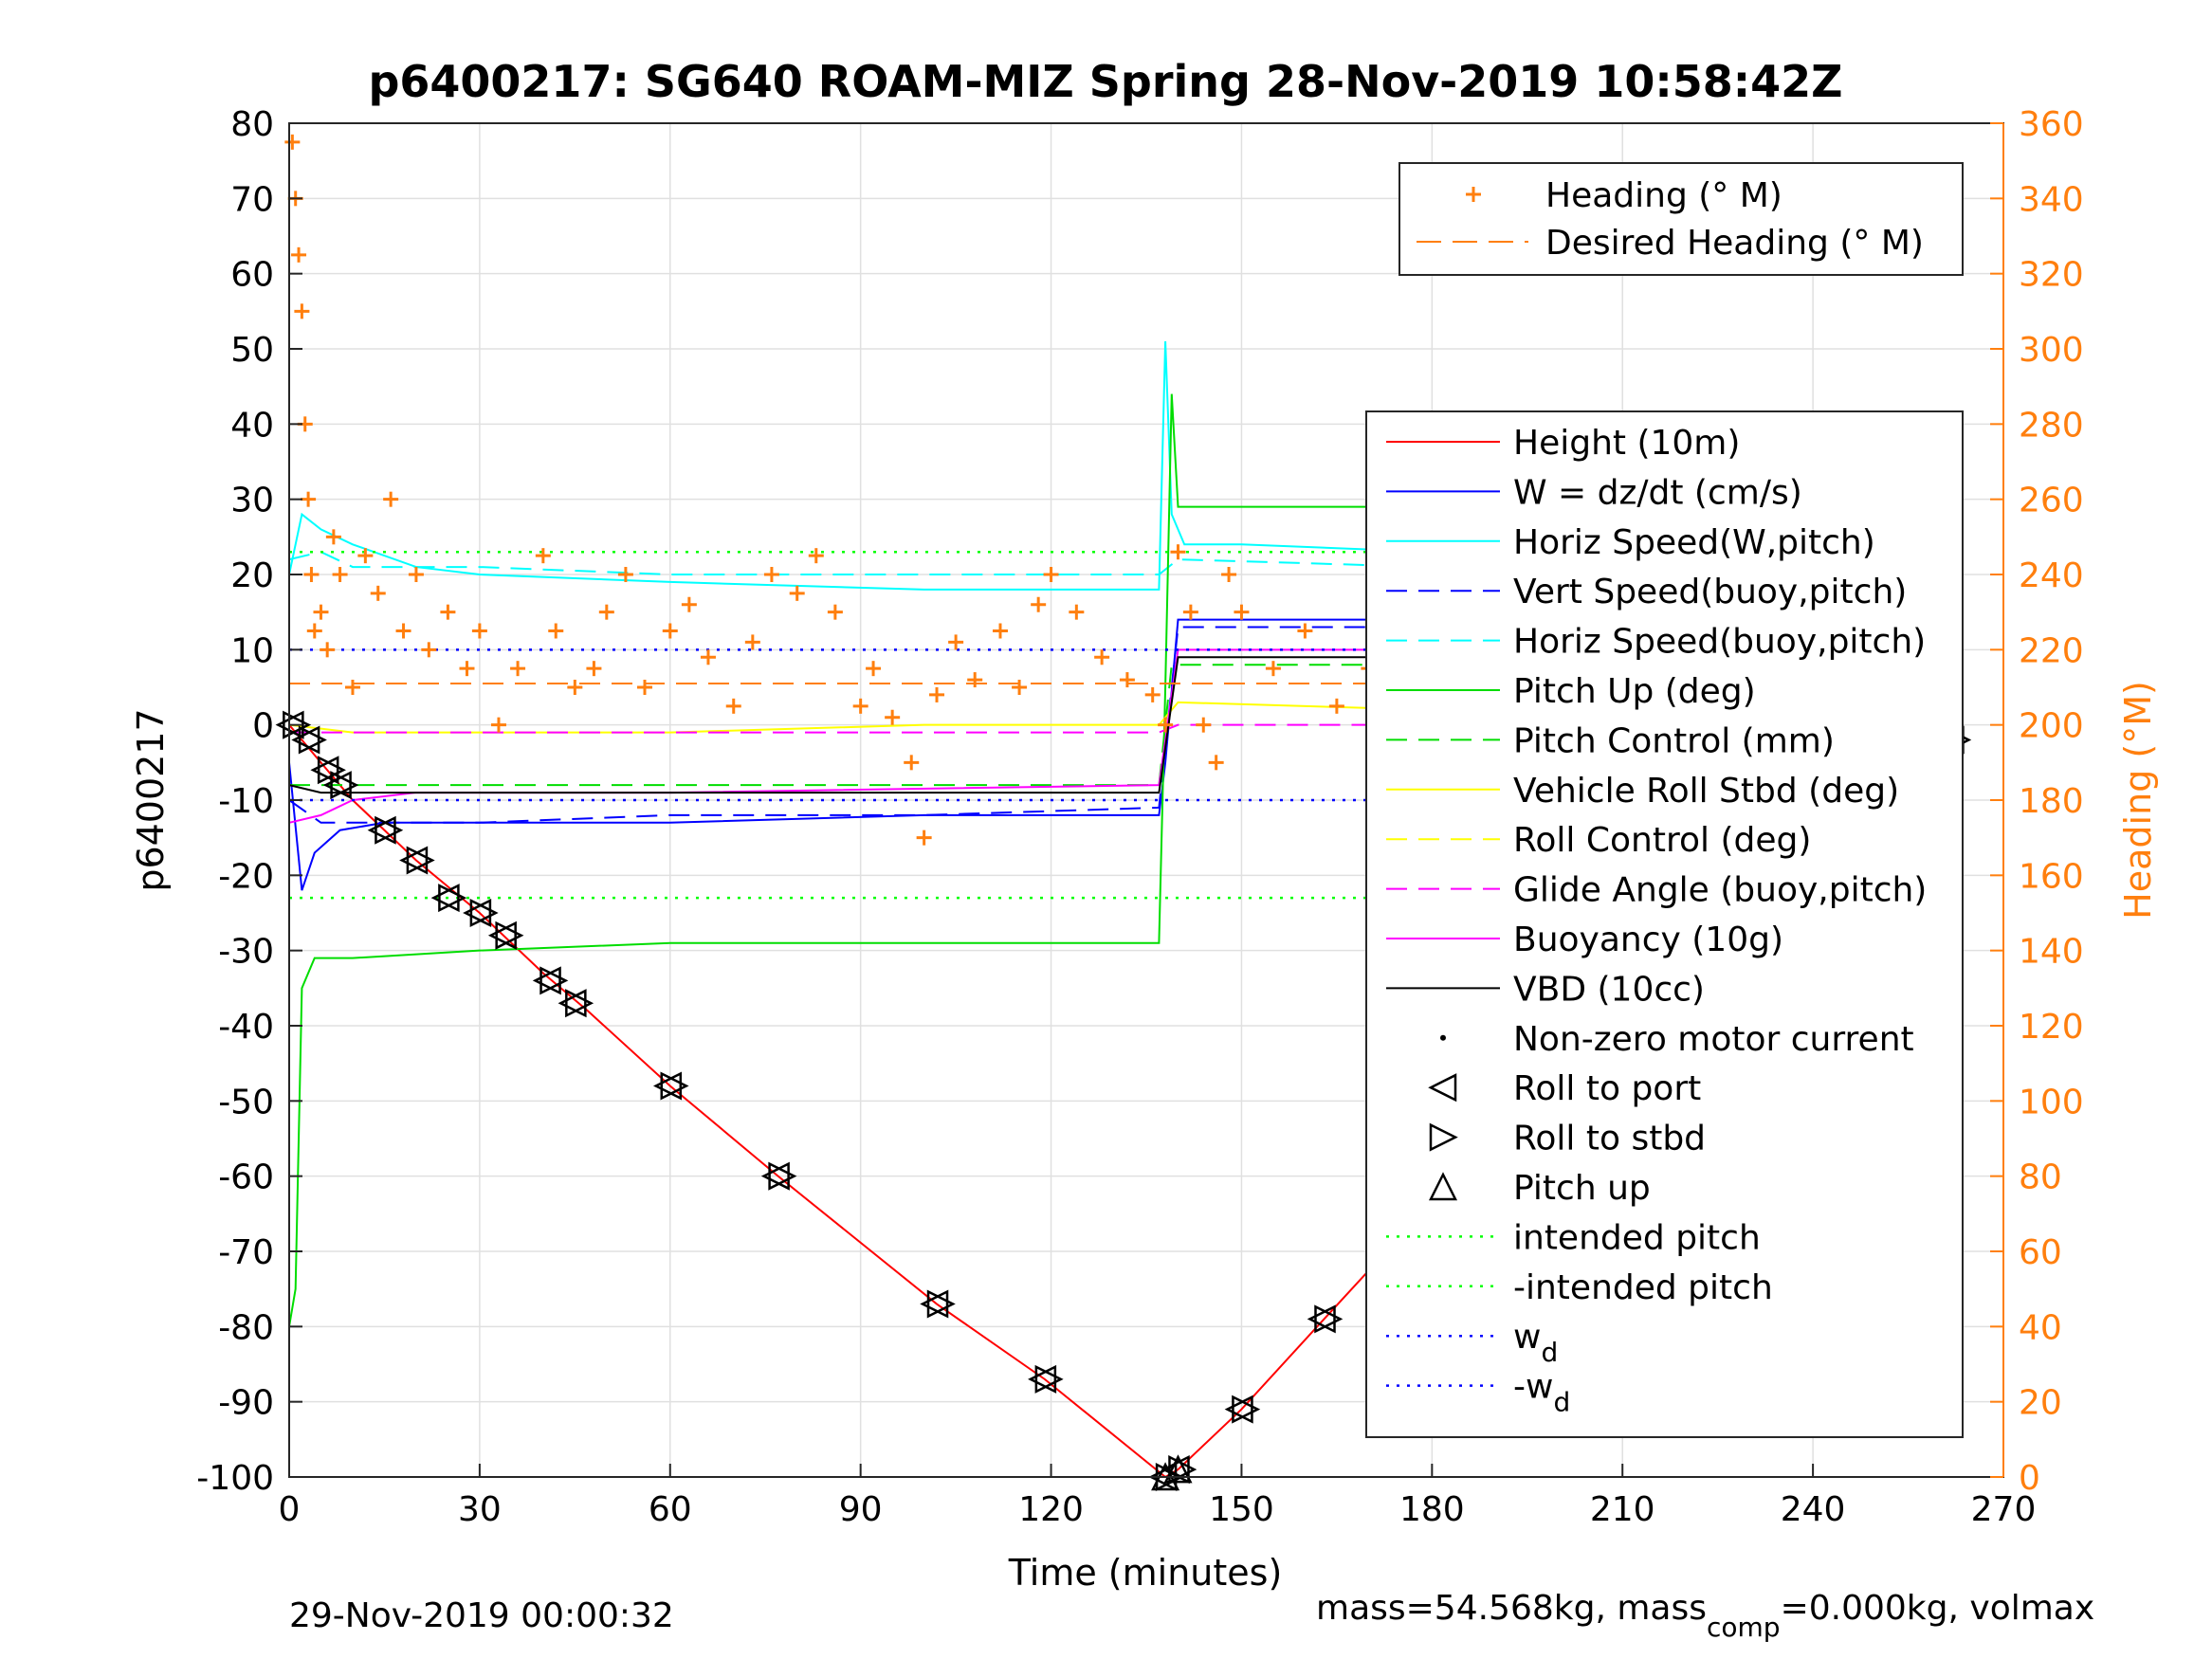 The height and width of the screenshot is (1659, 2212). Describe the element at coordinates (252, 501) in the screenshot. I see `y-tick-label: 30` at that location.